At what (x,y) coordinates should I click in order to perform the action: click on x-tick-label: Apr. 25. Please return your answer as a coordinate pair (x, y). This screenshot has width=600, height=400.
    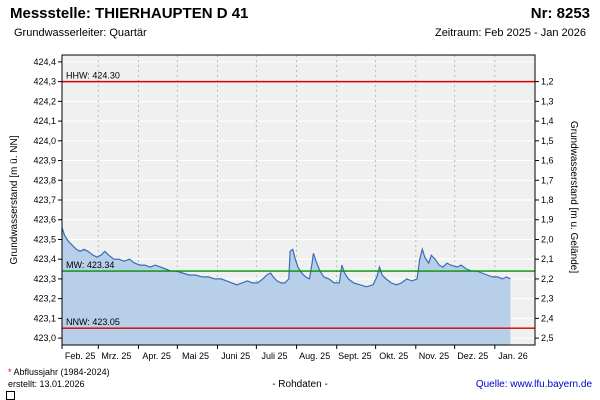
    Looking at the image, I should click on (156, 356).